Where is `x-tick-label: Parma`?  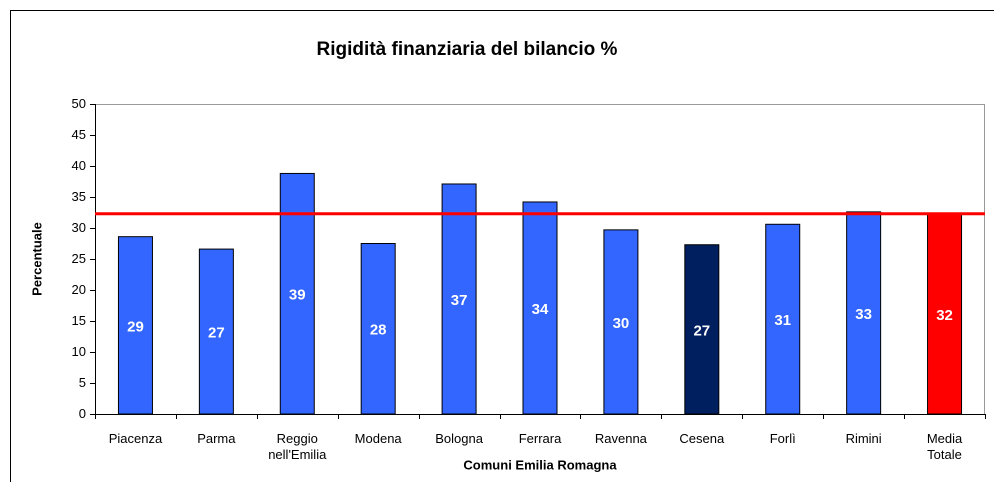
x-tick-label: Parma is located at coordinates (216, 438).